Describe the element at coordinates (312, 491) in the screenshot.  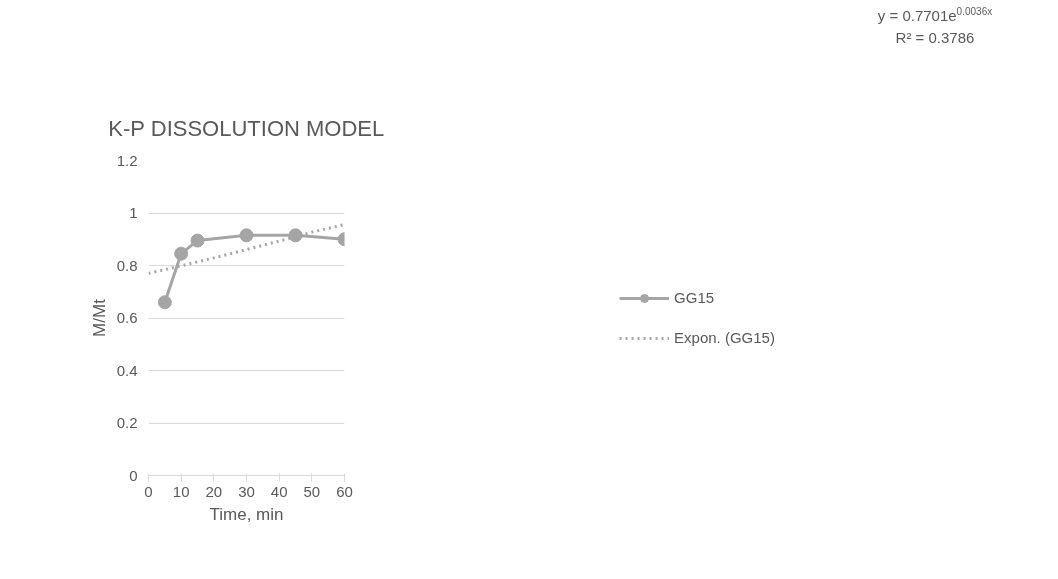
I see `x-tick-label: 50` at that location.